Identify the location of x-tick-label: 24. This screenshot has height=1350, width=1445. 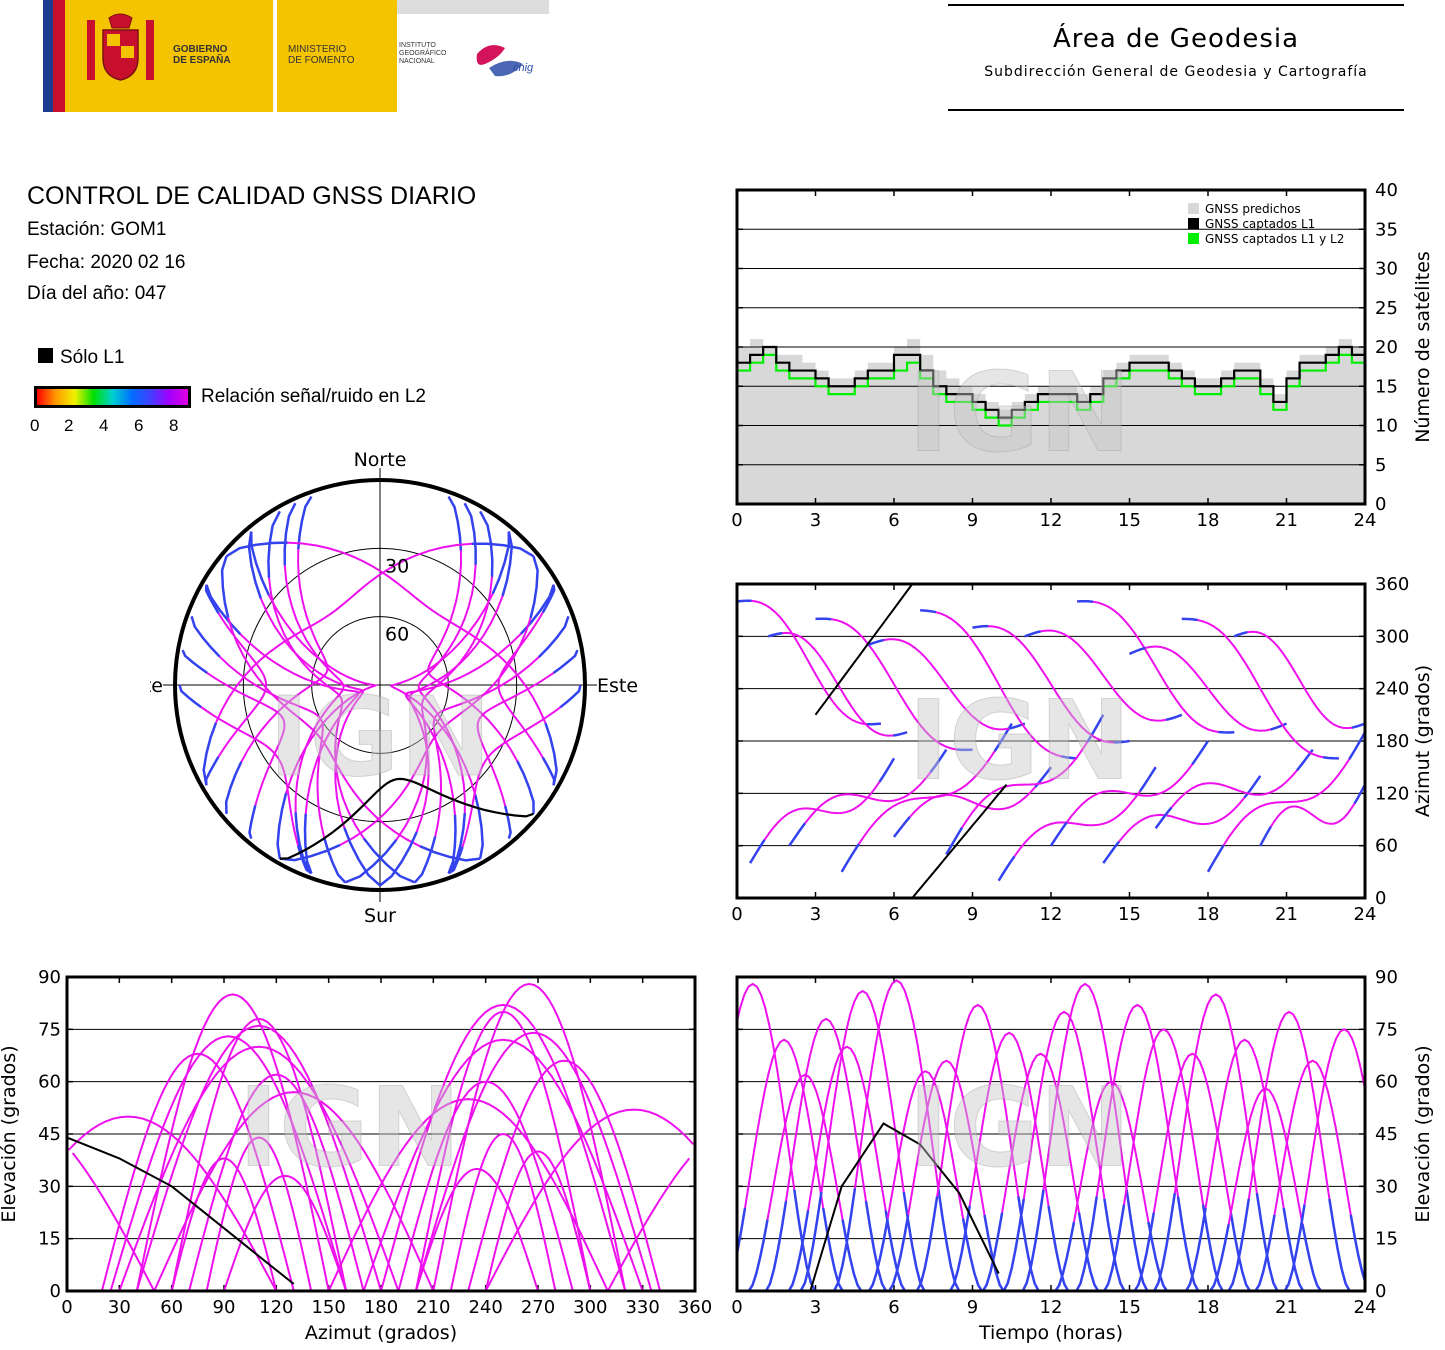
(1365, 520).